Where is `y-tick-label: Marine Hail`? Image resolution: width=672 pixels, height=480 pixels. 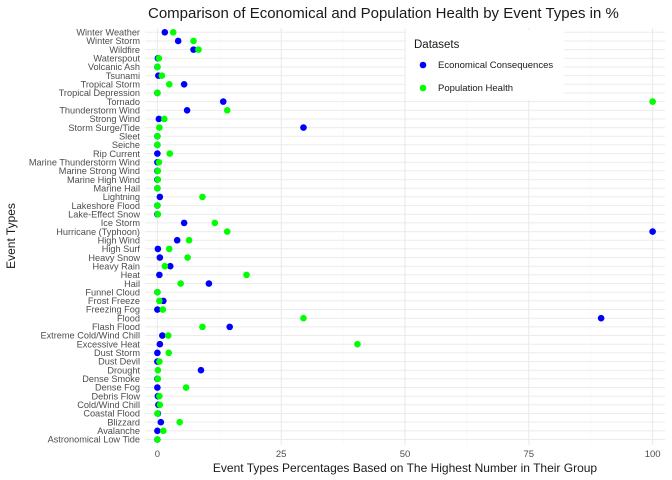
y-tick-label: Marine Hail is located at coordinates (117, 188).